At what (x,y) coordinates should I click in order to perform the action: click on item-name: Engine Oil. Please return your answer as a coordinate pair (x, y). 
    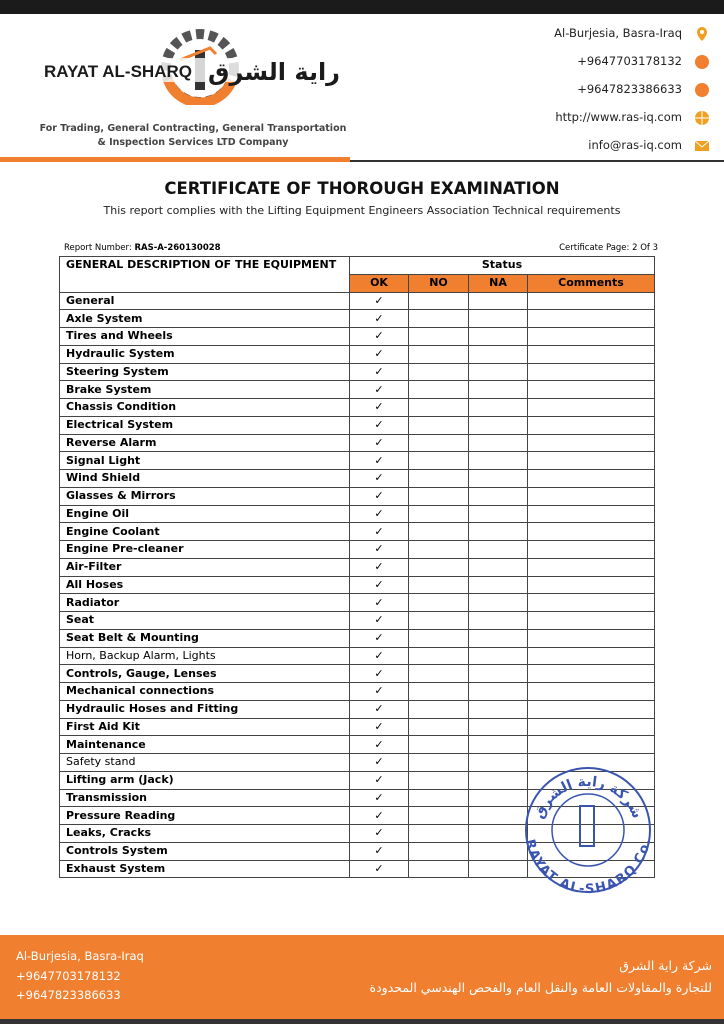
    Looking at the image, I should click on (204, 514).